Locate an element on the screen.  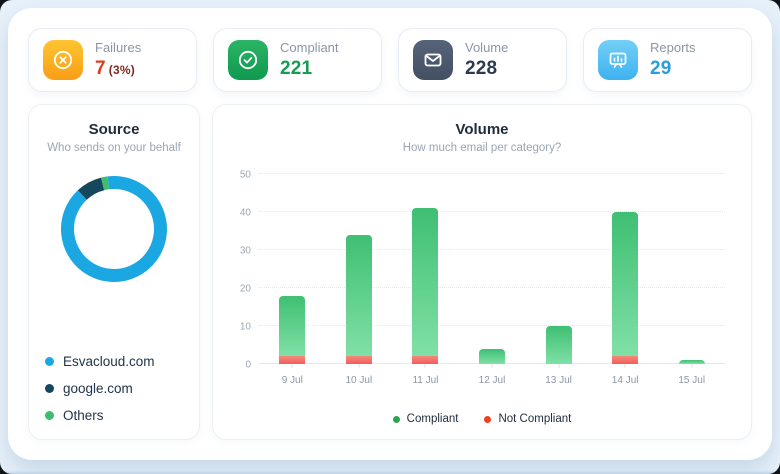
x-axis-label: 9 Jul is located at coordinates (292, 380).